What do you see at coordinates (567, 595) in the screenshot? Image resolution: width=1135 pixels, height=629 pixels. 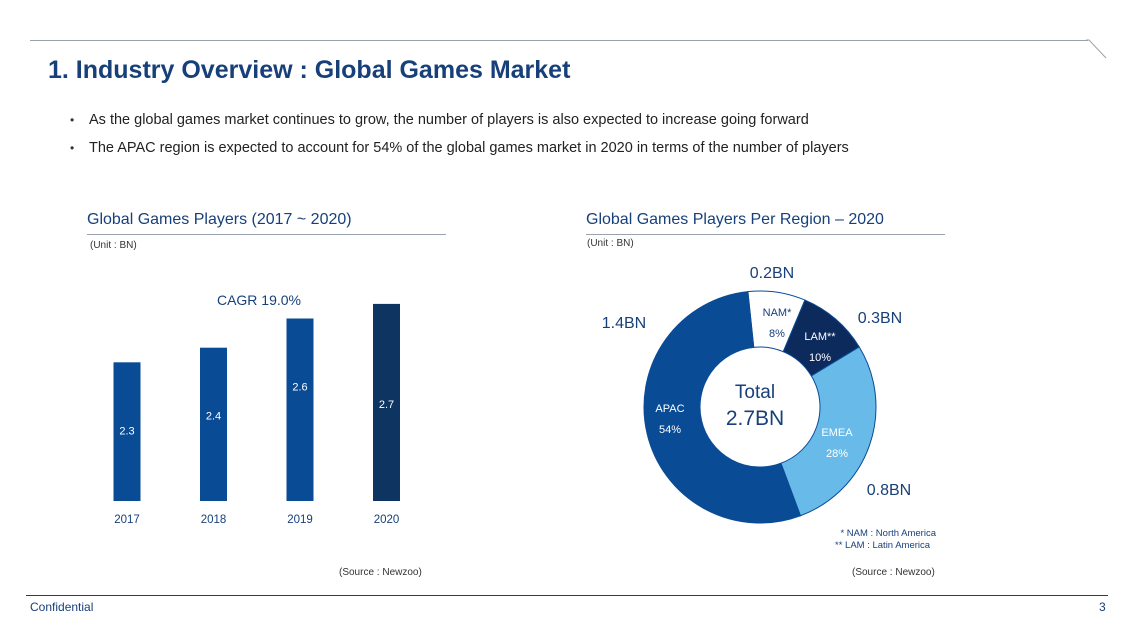 I see `footer-rule` at bounding box center [567, 595].